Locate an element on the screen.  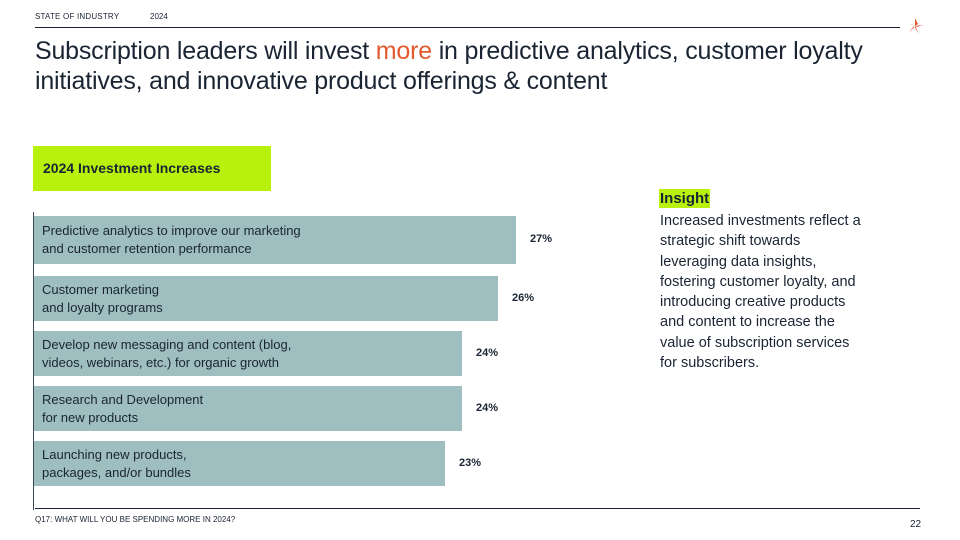
year-label: 2024 is located at coordinates (159, 16).